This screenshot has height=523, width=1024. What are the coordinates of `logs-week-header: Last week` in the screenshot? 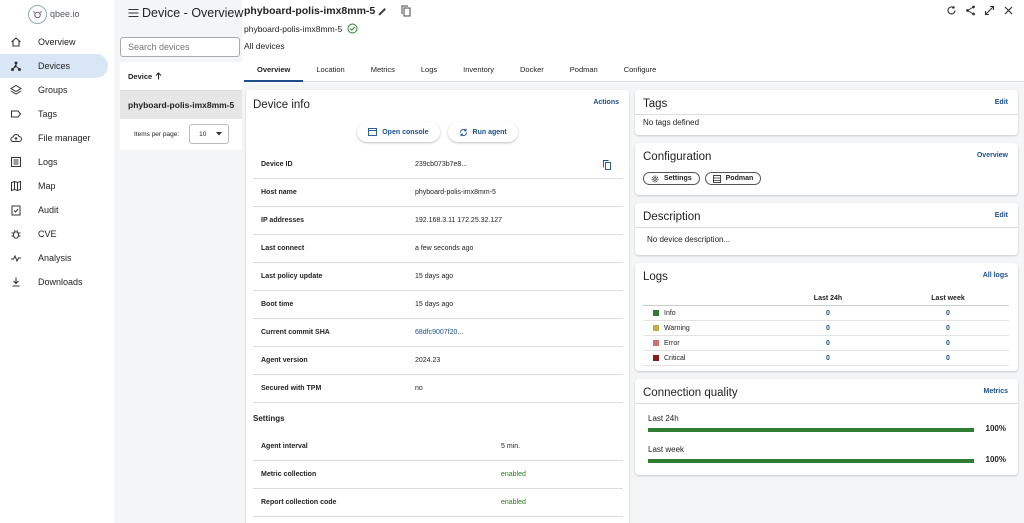 It's located at (948, 298).